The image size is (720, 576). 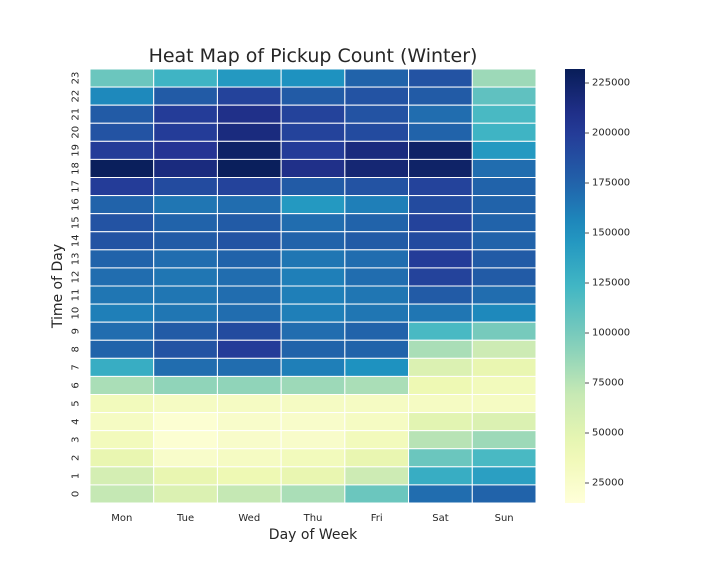 What do you see at coordinates (377, 150) in the screenshot?
I see `heatmap-cell-19-fri` at bounding box center [377, 150].